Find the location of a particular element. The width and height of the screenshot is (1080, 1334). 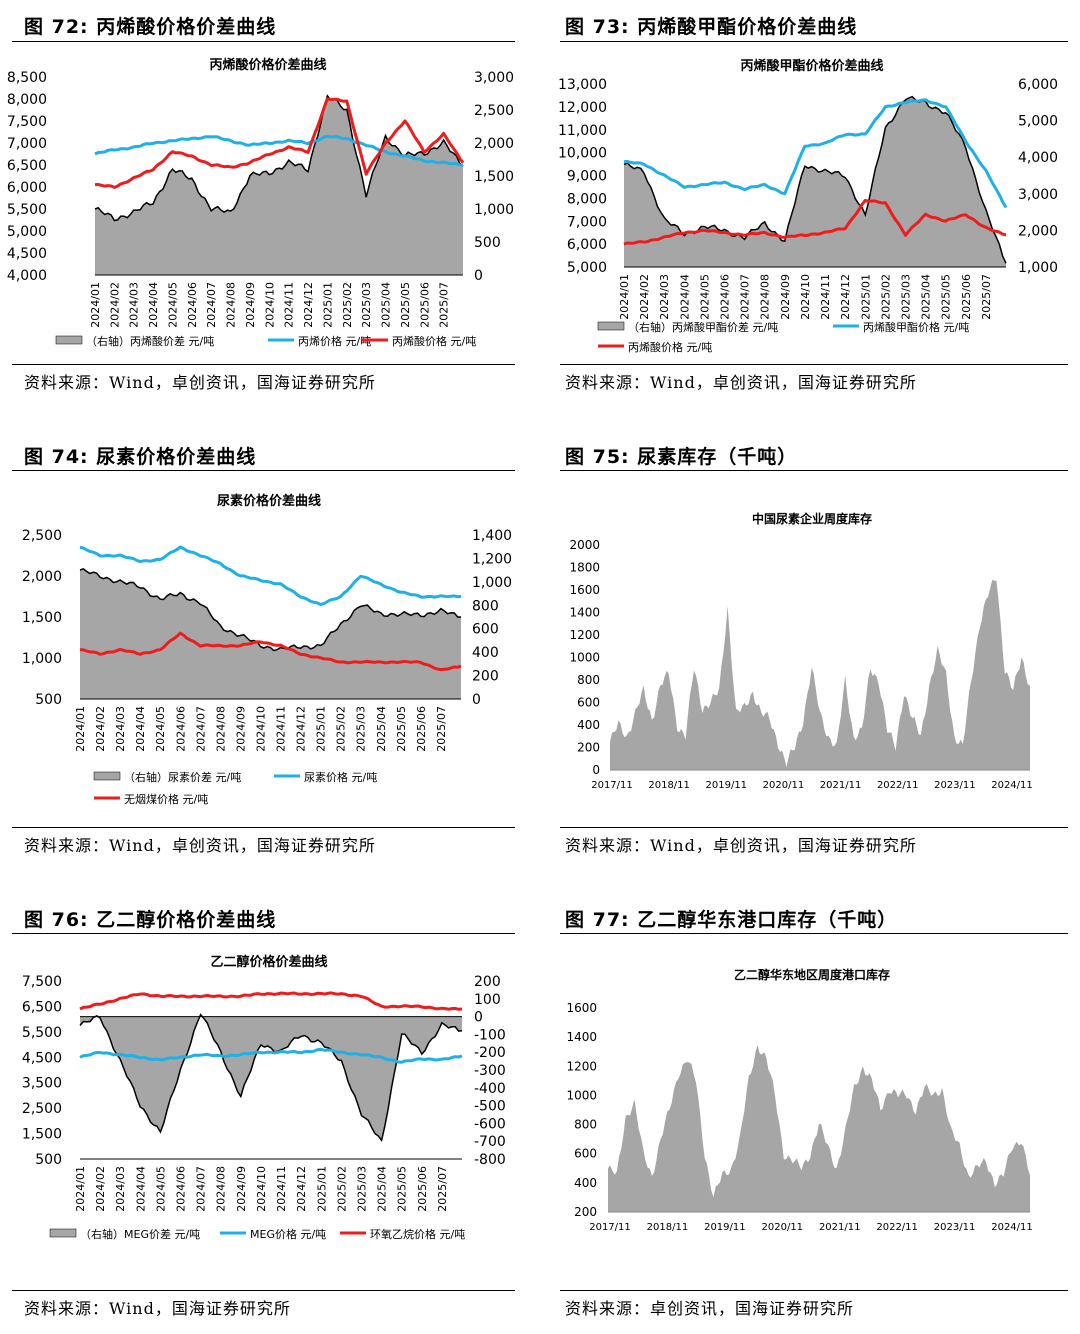

c73-x-tick: 2025/02 is located at coordinates (885, 297).